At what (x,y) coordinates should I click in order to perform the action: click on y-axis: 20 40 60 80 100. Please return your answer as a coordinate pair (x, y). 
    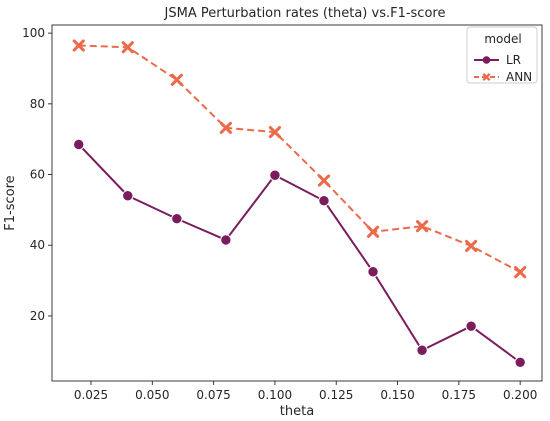
    Looking at the image, I should click on (37, 174).